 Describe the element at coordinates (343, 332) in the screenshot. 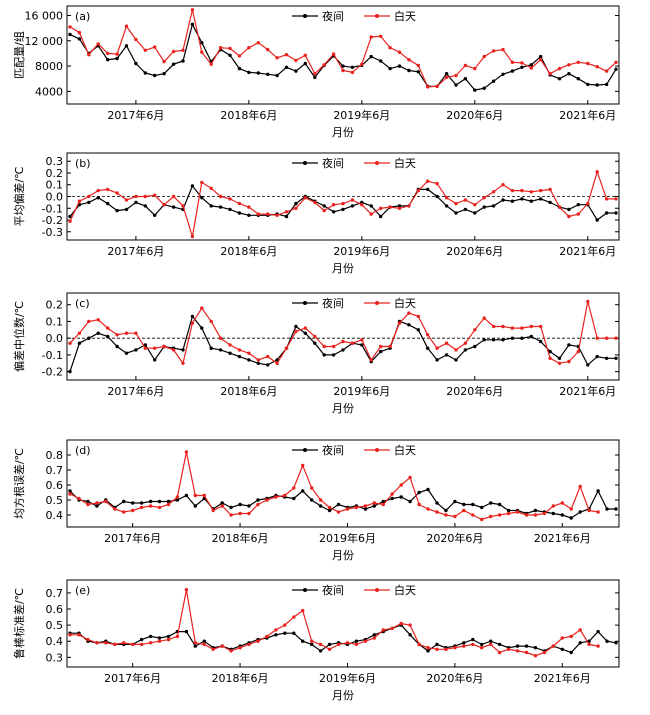

I see `series-day` at that location.